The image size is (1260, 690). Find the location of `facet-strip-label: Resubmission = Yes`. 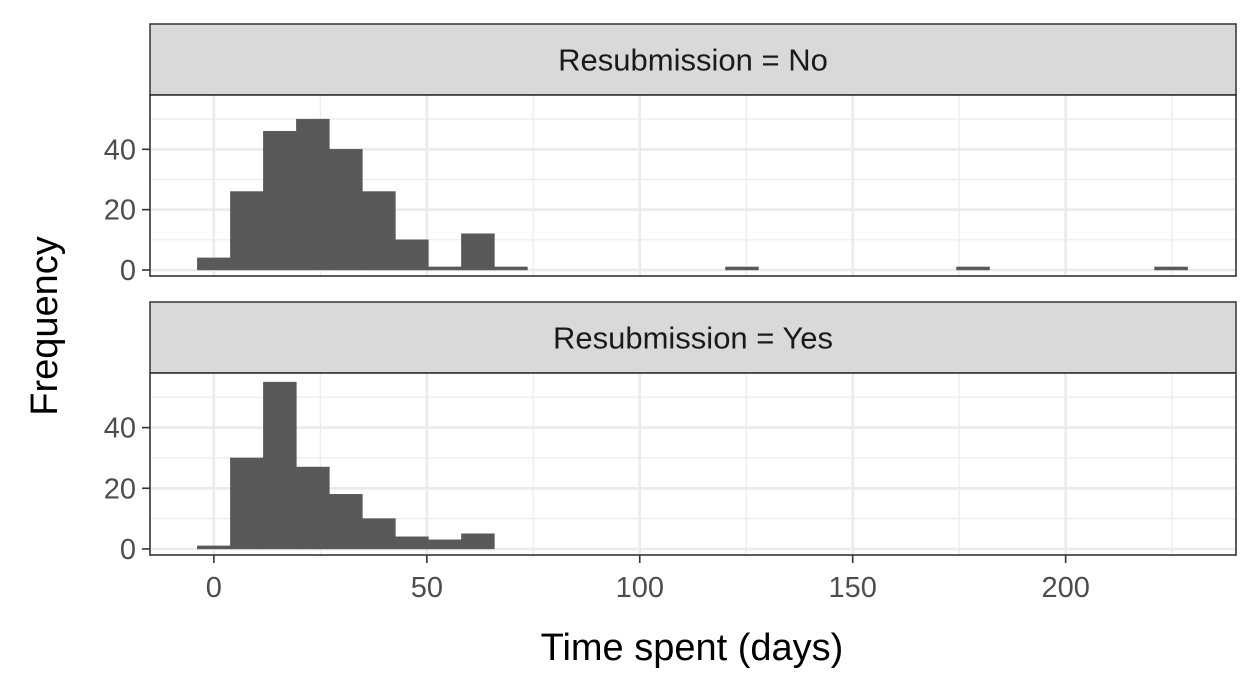

facet-strip-label: Resubmission = Yes is located at coordinates (693, 338).